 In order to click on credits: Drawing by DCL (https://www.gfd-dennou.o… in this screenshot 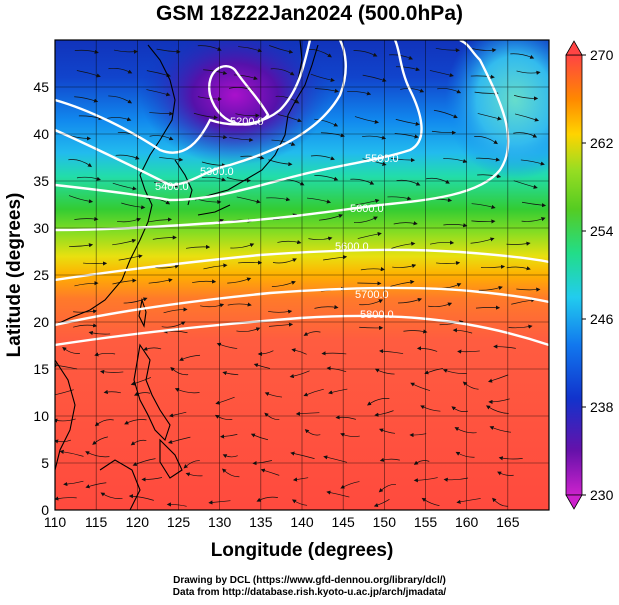, I will do `click(309, 587)`.